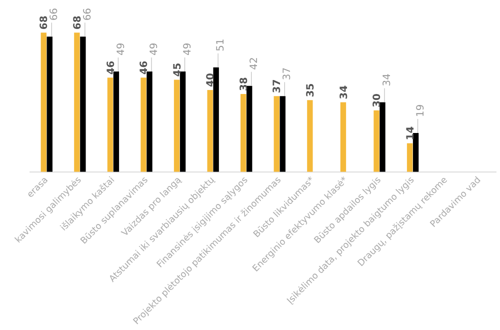  I want to click on data-label: 42, so click(254, 63).